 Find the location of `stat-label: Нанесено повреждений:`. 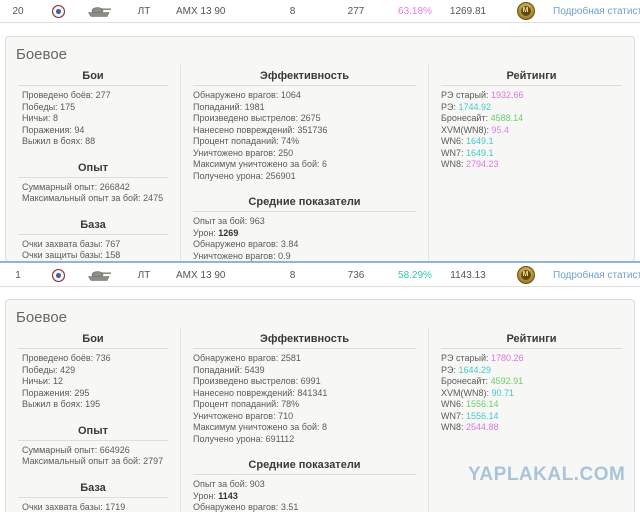

stat-label: Нанесено повреждений: is located at coordinates (245, 392).